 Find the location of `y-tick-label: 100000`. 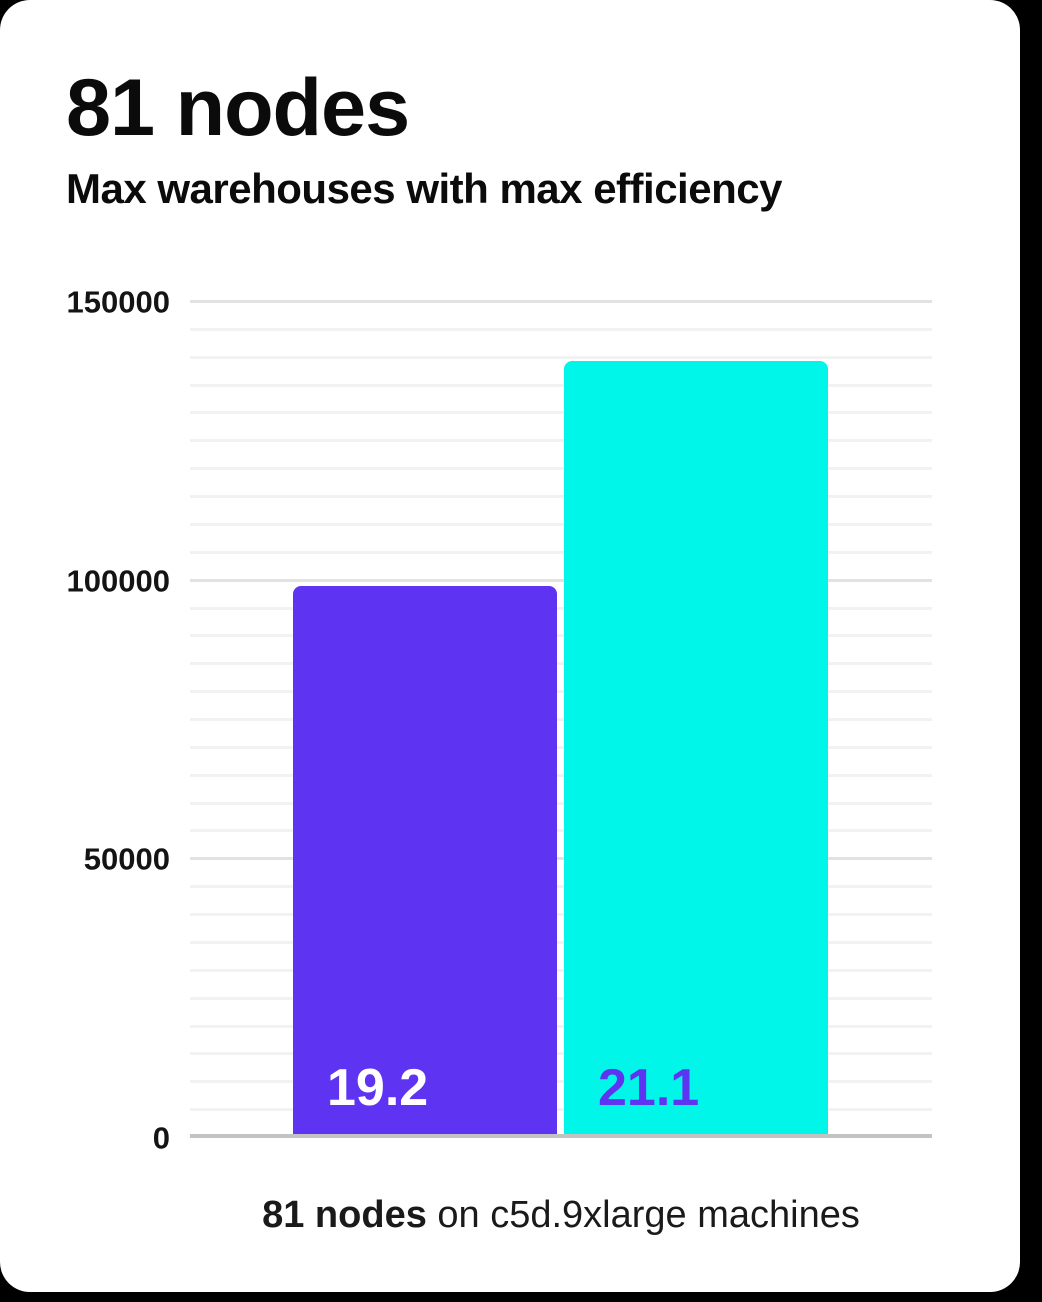

y-tick-label: 100000 is located at coordinates (118, 581).